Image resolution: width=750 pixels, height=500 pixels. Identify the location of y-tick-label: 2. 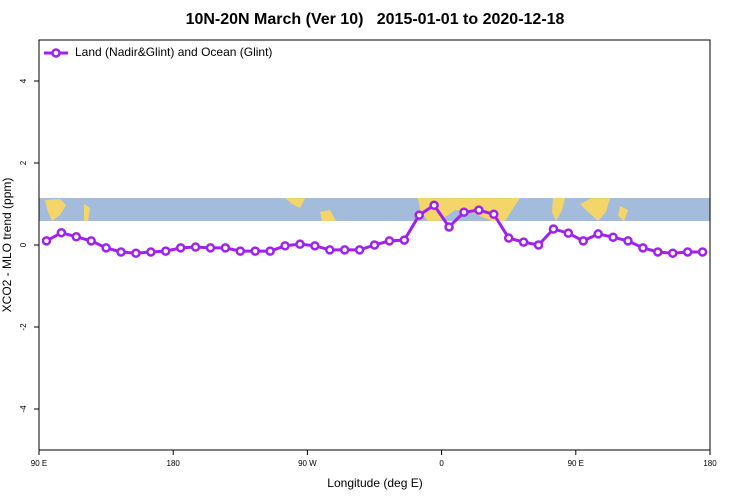
(23, 162).